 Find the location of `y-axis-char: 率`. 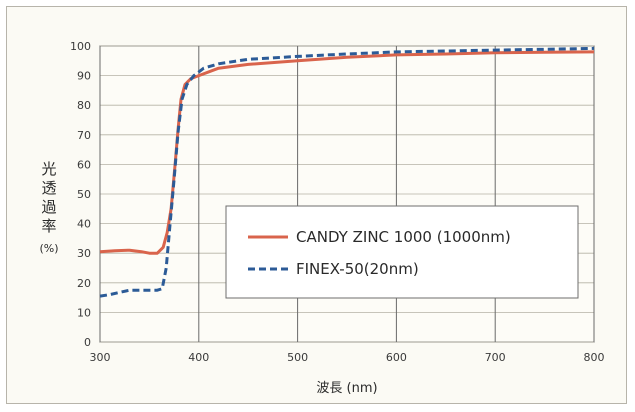

y-axis-char: 率 is located at coordinates (48, 226).